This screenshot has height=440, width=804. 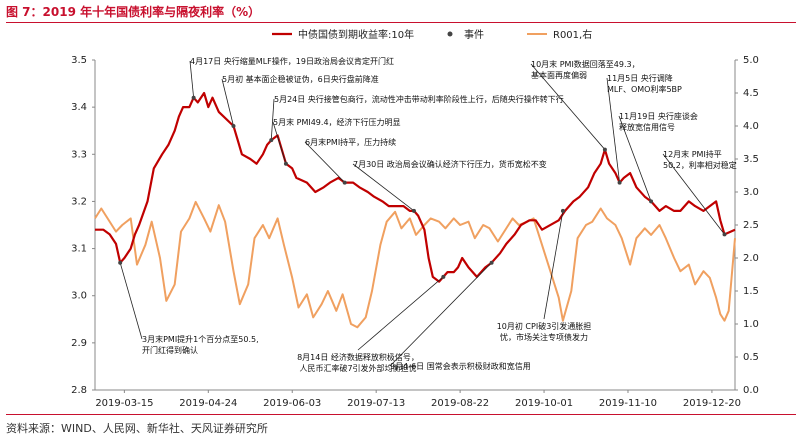 I want to click on y-left-tick-label: 2.8, so click(x=79, y=390).